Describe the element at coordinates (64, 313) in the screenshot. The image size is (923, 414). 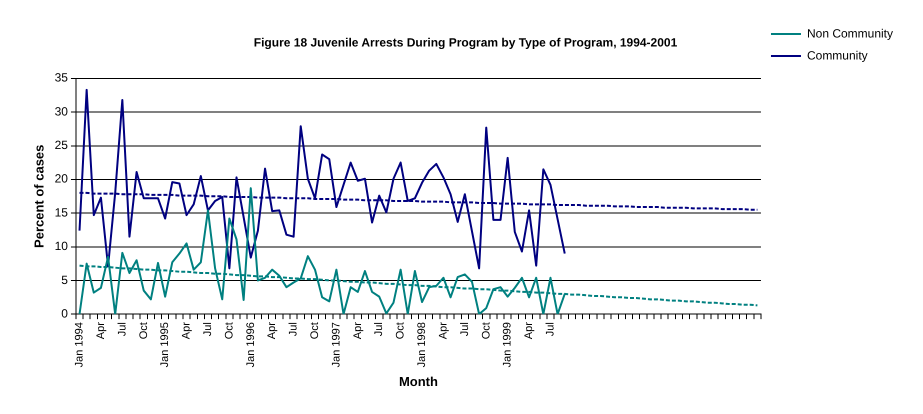
I see `y-tick-label: 0` at that location.